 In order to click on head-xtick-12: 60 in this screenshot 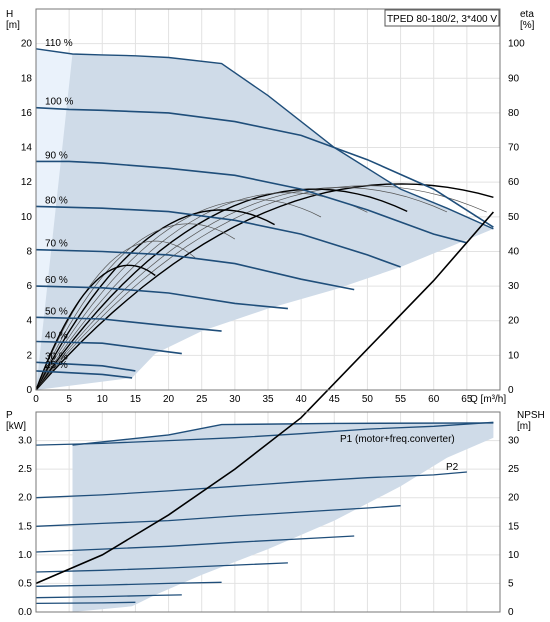, I will do `click(434, 399)`.